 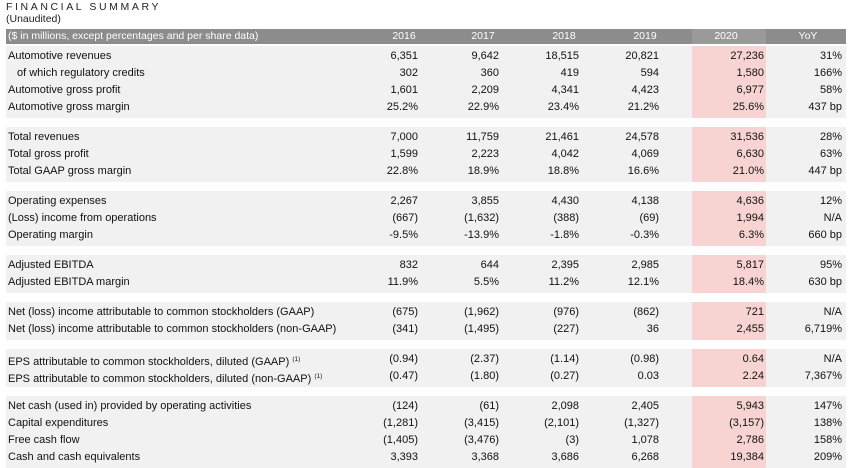 I want to click on value-2016: 302, so click(x=408, y=73).